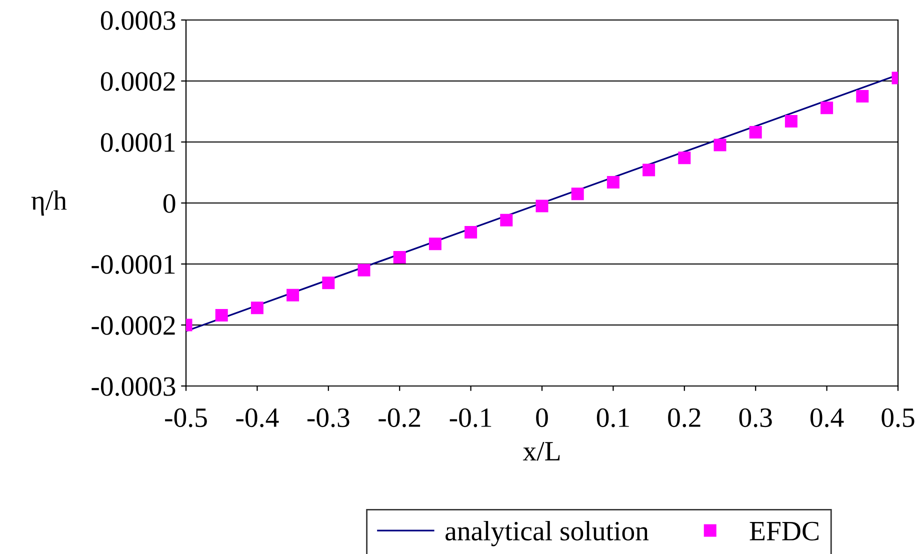  What do you see at coordinates (169, 203) in the screenshot?
I see `y-tick-label: 0` at bounding box center [169, 203].